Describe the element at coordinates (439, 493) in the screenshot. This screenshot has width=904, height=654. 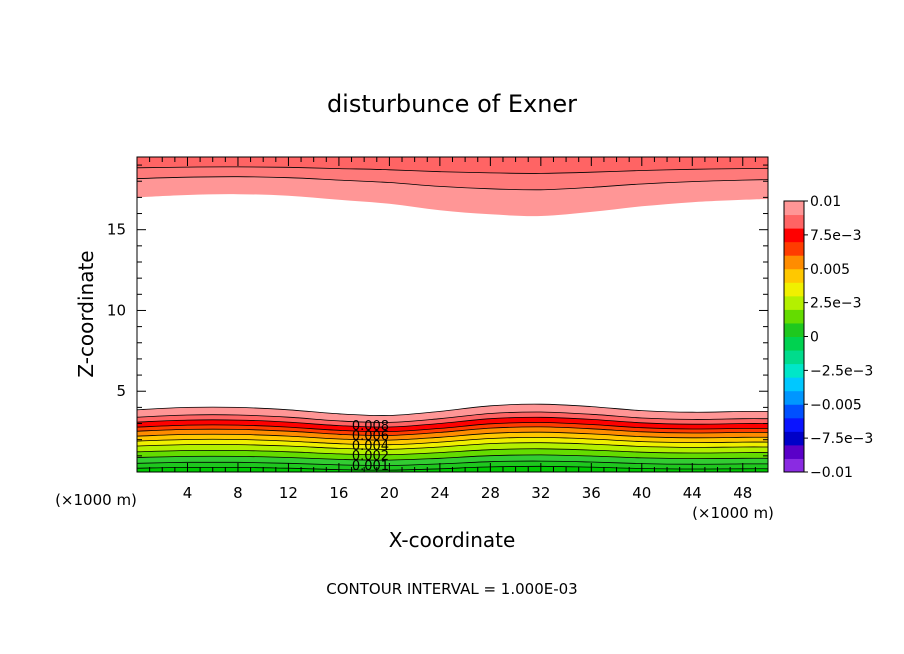
I see `x-tick-label: 24` at that location.